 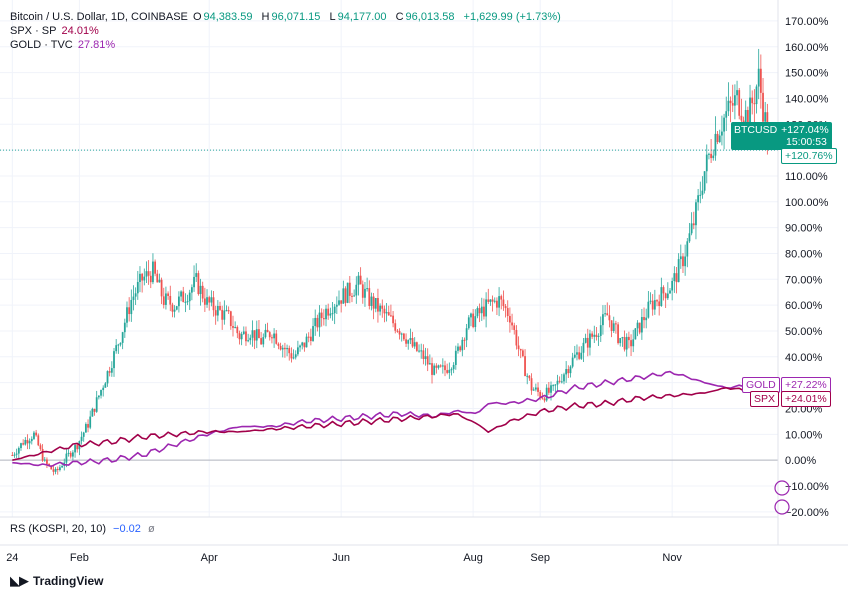 What do you see at coordinates (56, 581) in the screenshot?
I see `tradingview-logo: ◣▶ TradingView` at bounding box center [56, 581].